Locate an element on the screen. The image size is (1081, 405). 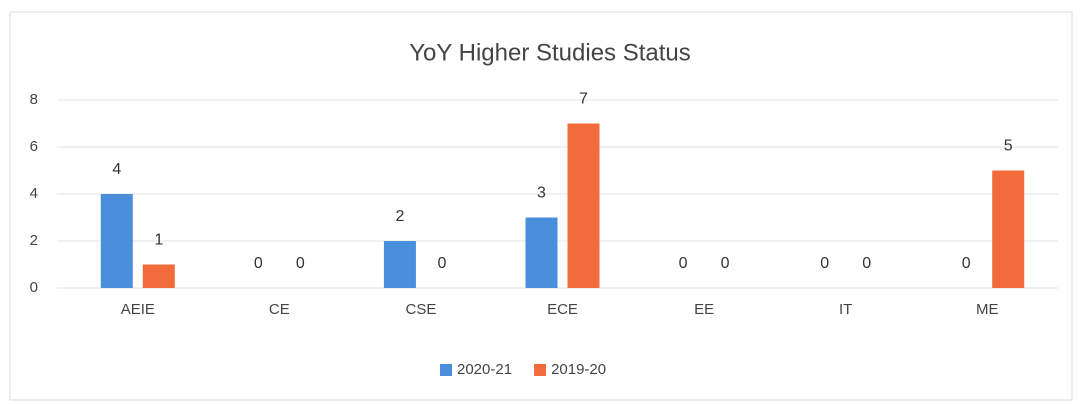
data-label: 3 is located at coordinates (541, 193).